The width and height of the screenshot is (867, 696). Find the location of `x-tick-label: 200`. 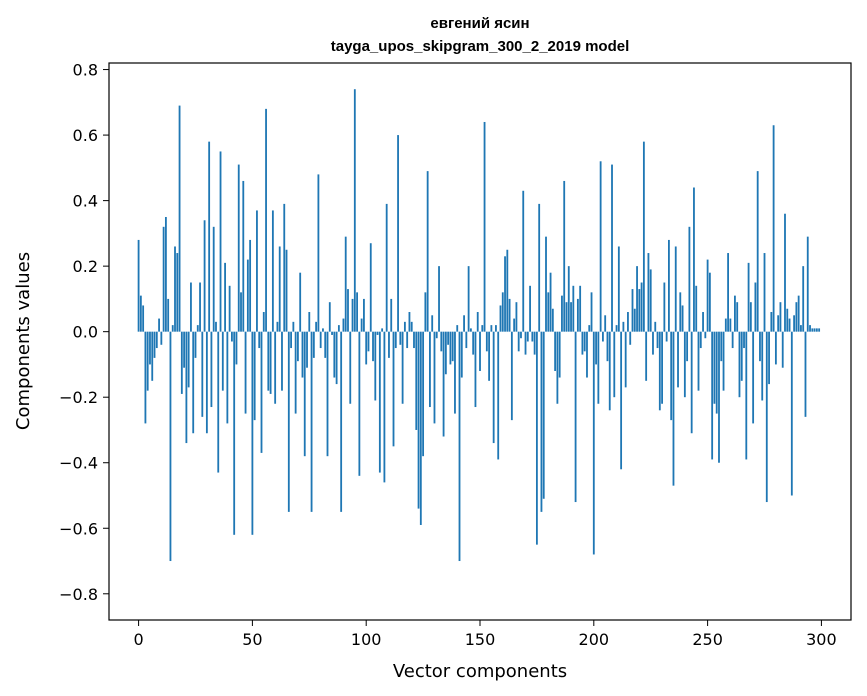

x-tick-label: 200 is located at coordinates (594, 639).